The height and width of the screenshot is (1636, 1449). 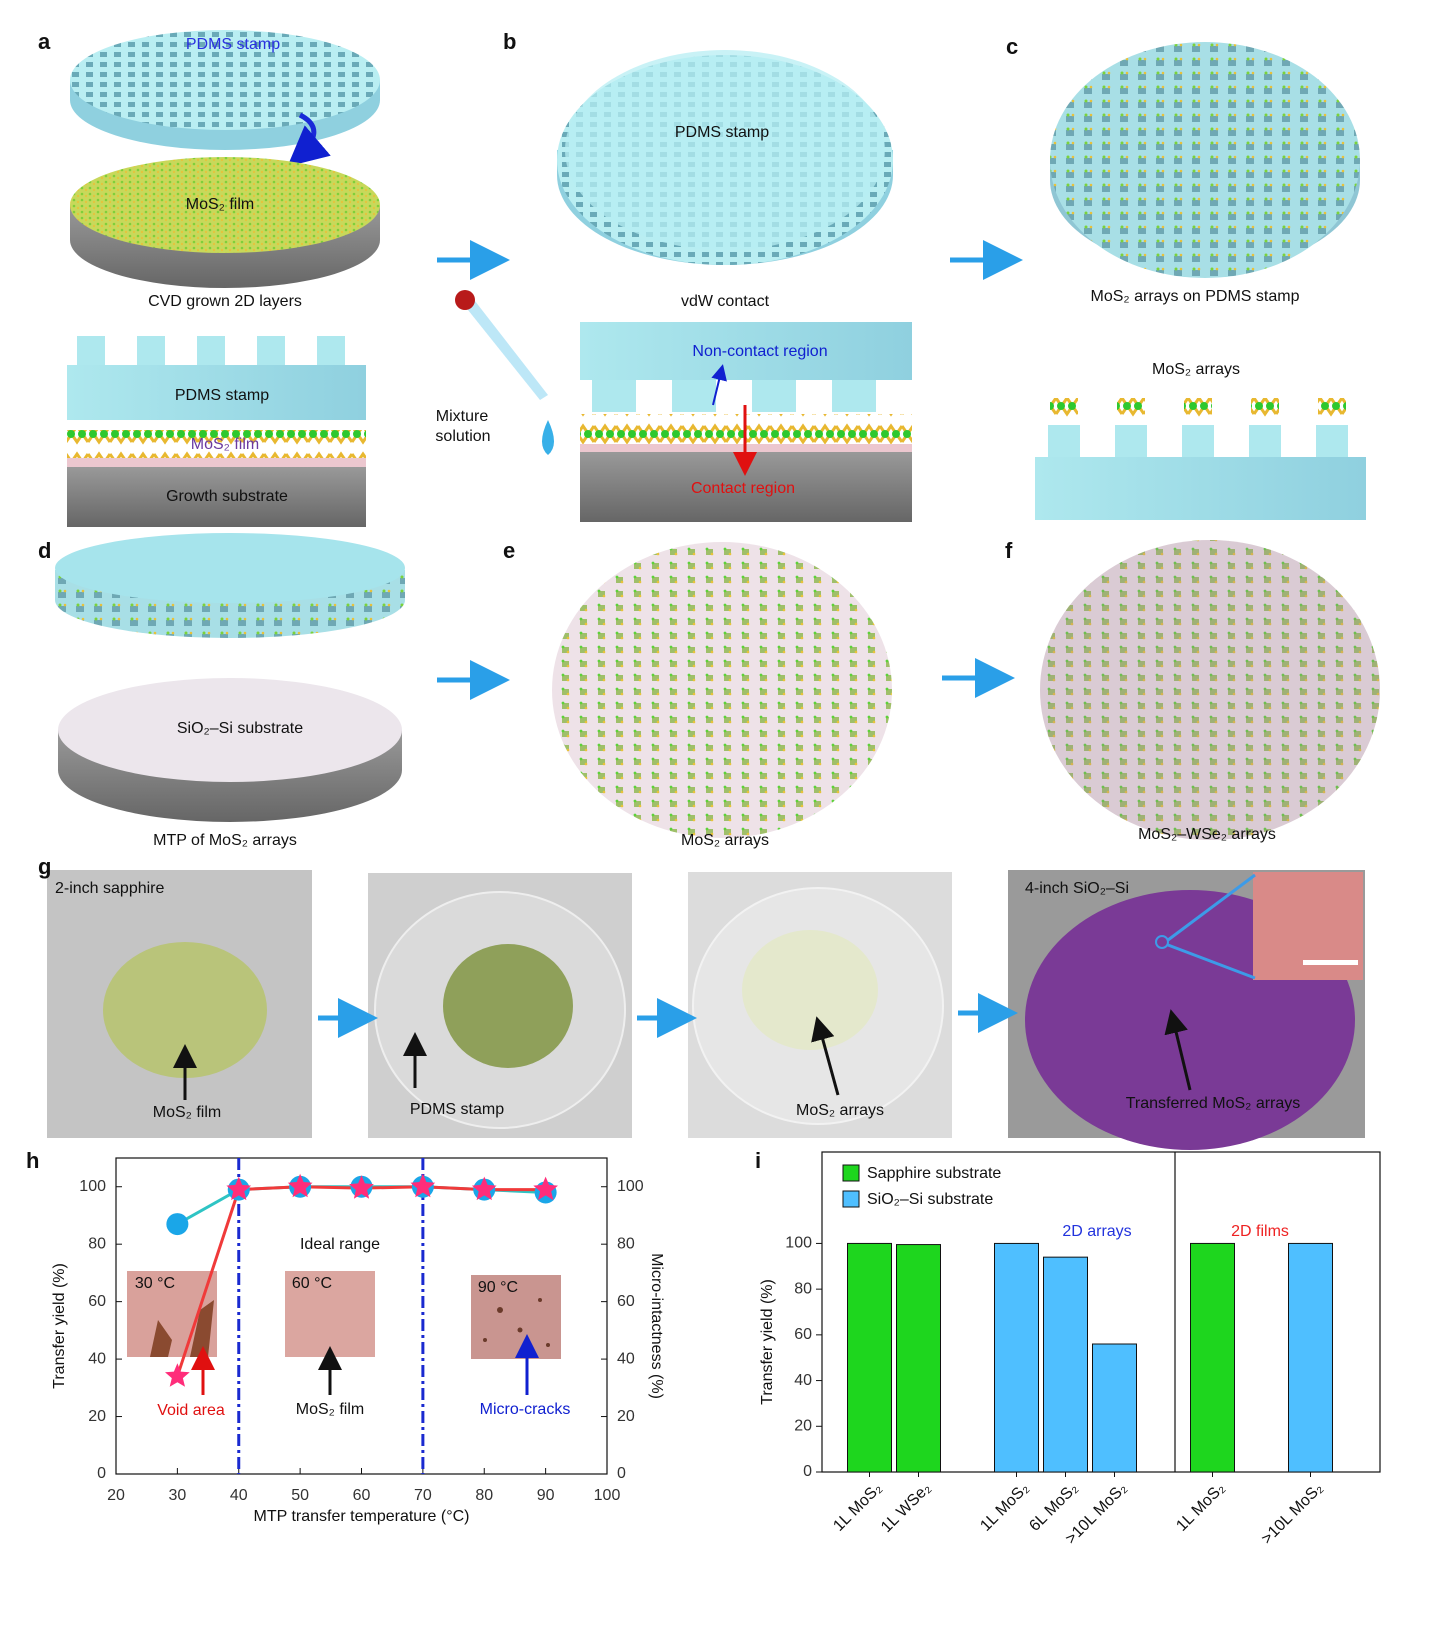 What do you see at coordinates (525, 1409) in the screenshot?
I see `inset-pointer-label: Micro-cracks` at bounding box center [525, 1409].